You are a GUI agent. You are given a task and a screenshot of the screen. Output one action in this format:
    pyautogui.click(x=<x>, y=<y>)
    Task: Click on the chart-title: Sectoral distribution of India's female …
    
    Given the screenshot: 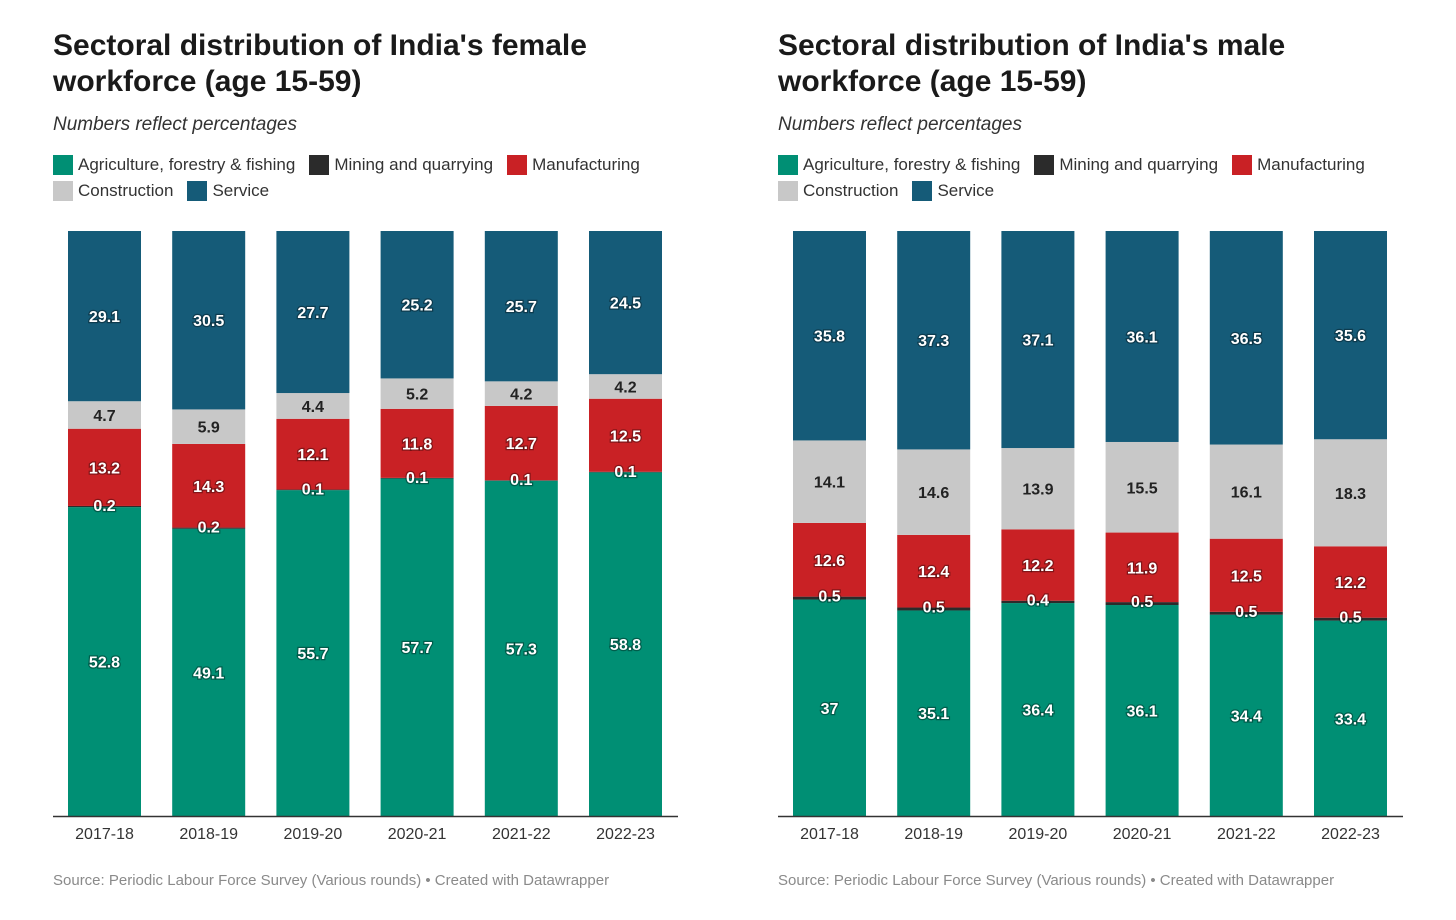 What is the action you would take?
    pyautogui.click(x=320, y=63)
    